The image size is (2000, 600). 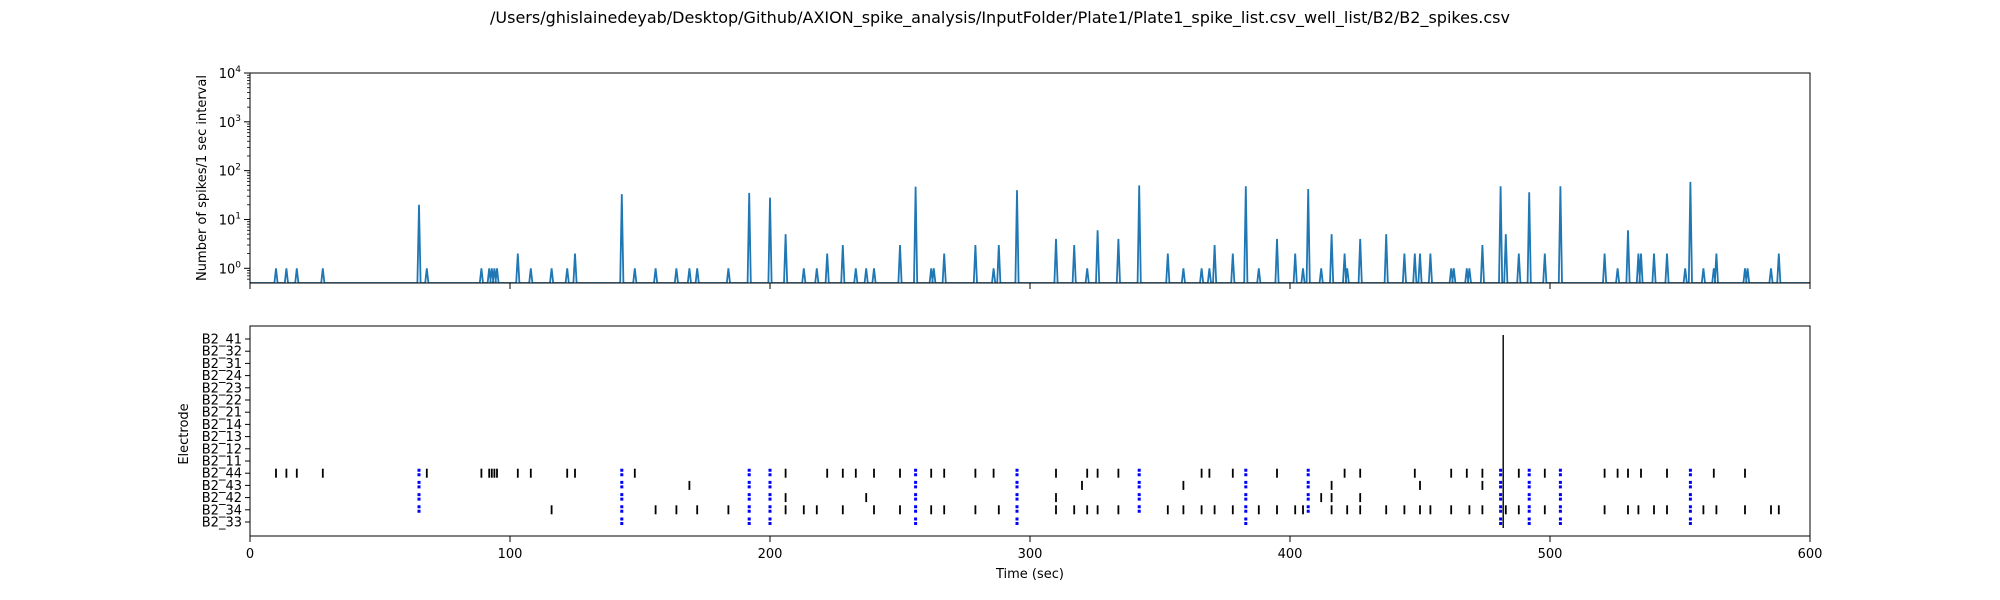 What do you see at coordinates (1030, 232) in the screenshot?
I see `spike-count-series-line` at bounding box center [1030, 232].